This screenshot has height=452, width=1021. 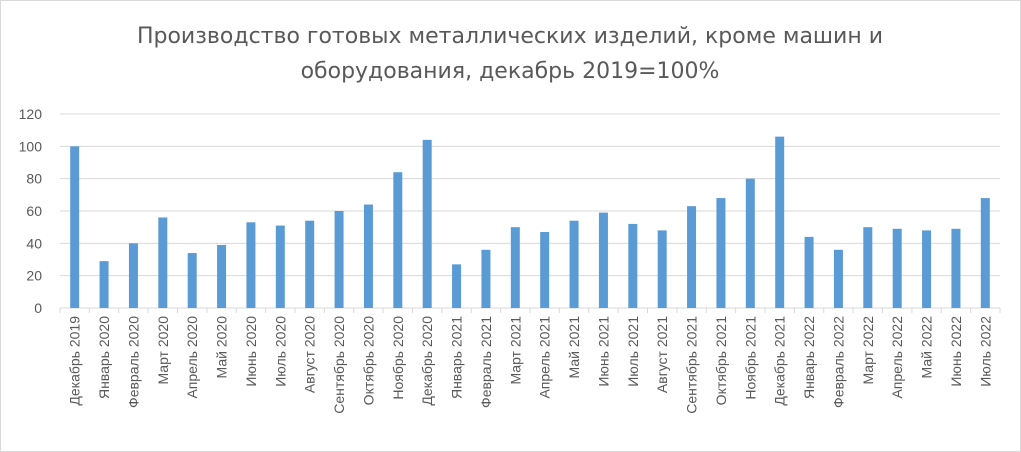 I want to click on x-tick-label: Апрель 2020, so click(x=192, y=357).